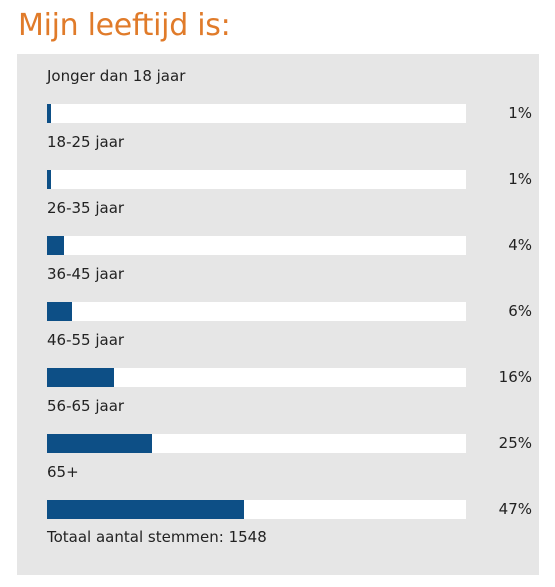 This screenshot has width=555, height=587. I want to click on option-label: 65+, so click(63, 472).